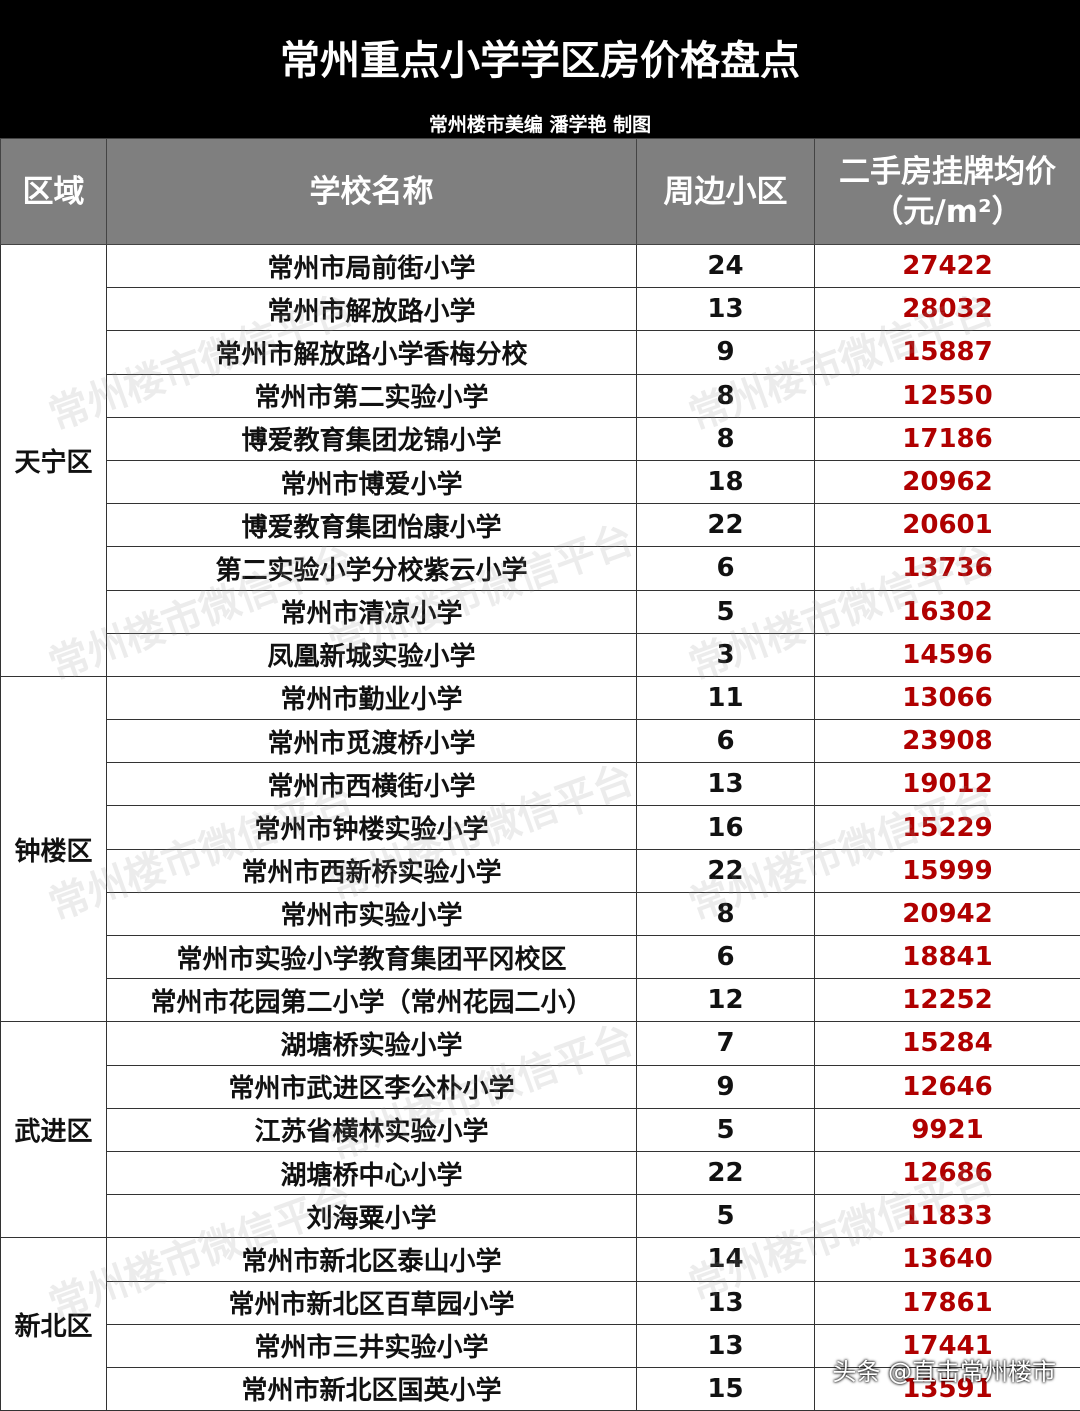 Image resolution: width=1080 pixels, height=1411 pixels. What do you see at coordinates (947, 481) in the screenshot?
I see `price-cell: 20962` at bounding box center [947, 481].